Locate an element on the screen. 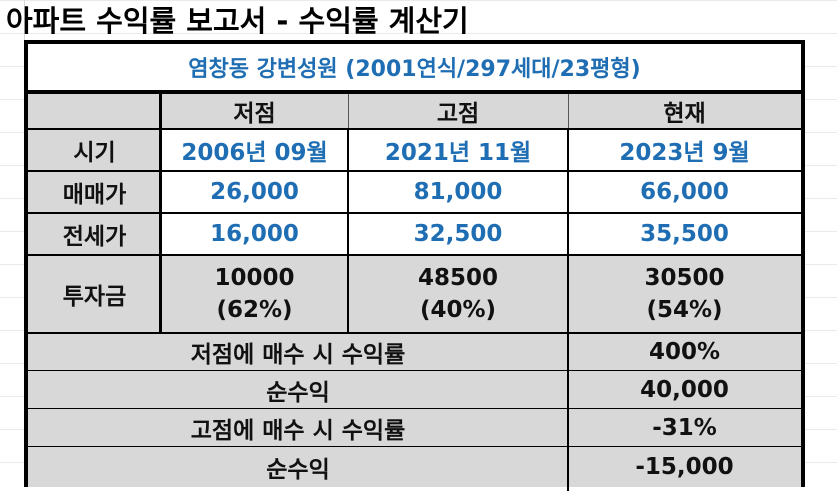 The height and width of the screenshot is (491, 837). jeonse-current: 35,500 is located at coordinates (684, 234).